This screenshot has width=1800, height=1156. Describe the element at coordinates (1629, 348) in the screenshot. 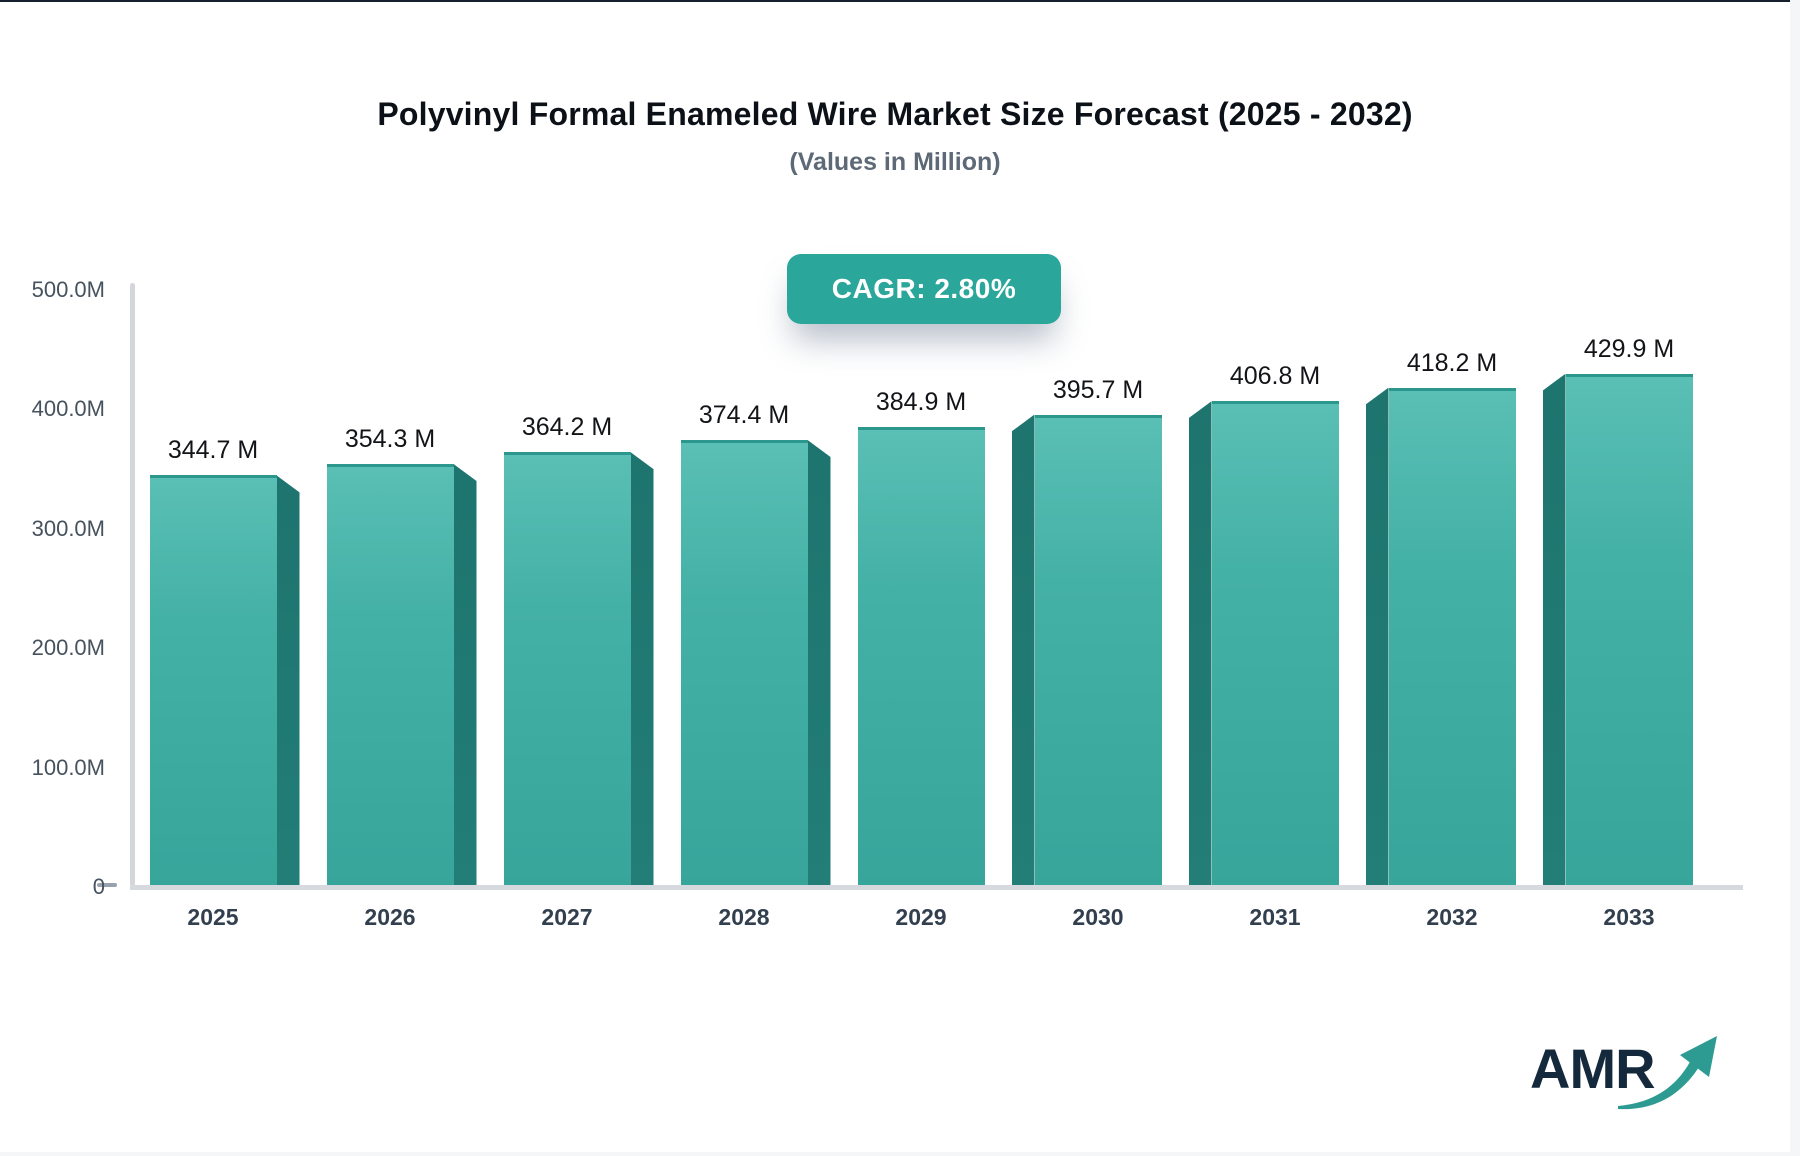

I see `bar-value-label: 429.9 M` at that location.